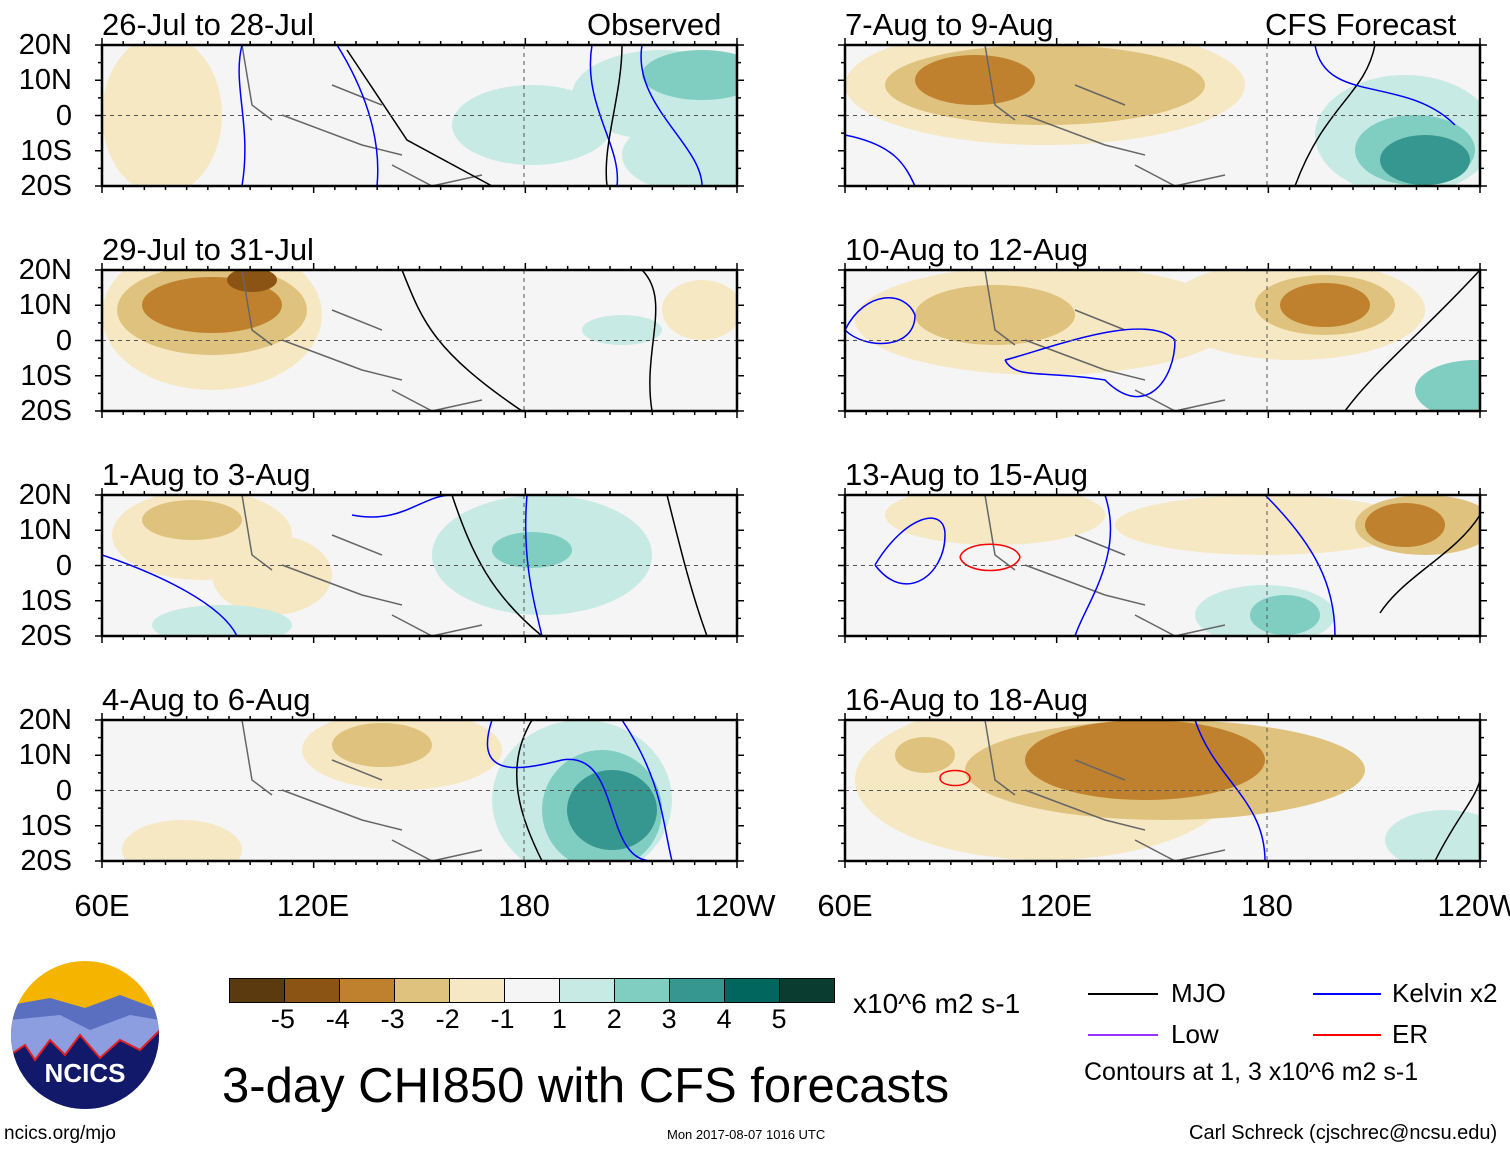 This screenshot has height=1149, width=1510. Describe the element at coordinates (586, 1086) in the screenshot. I see `figure-title: 3-day CHI850 with CFS forecasts` at that location.